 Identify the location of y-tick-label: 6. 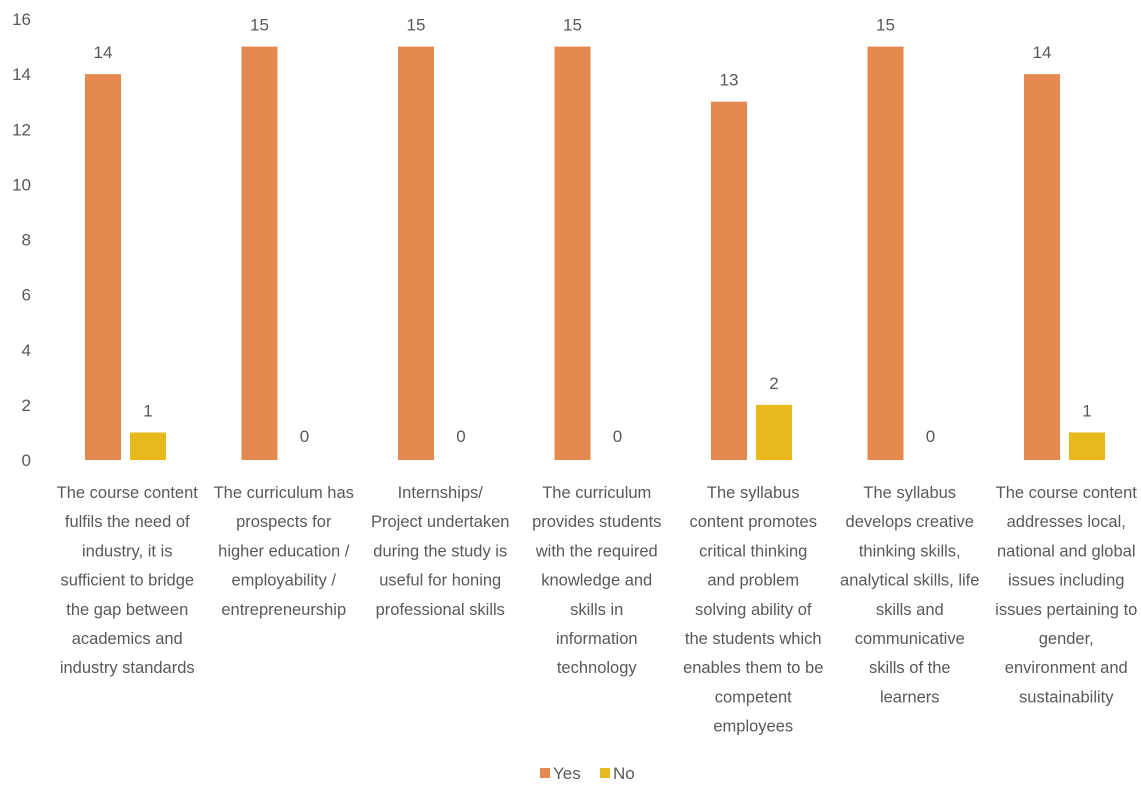
(26, 295).